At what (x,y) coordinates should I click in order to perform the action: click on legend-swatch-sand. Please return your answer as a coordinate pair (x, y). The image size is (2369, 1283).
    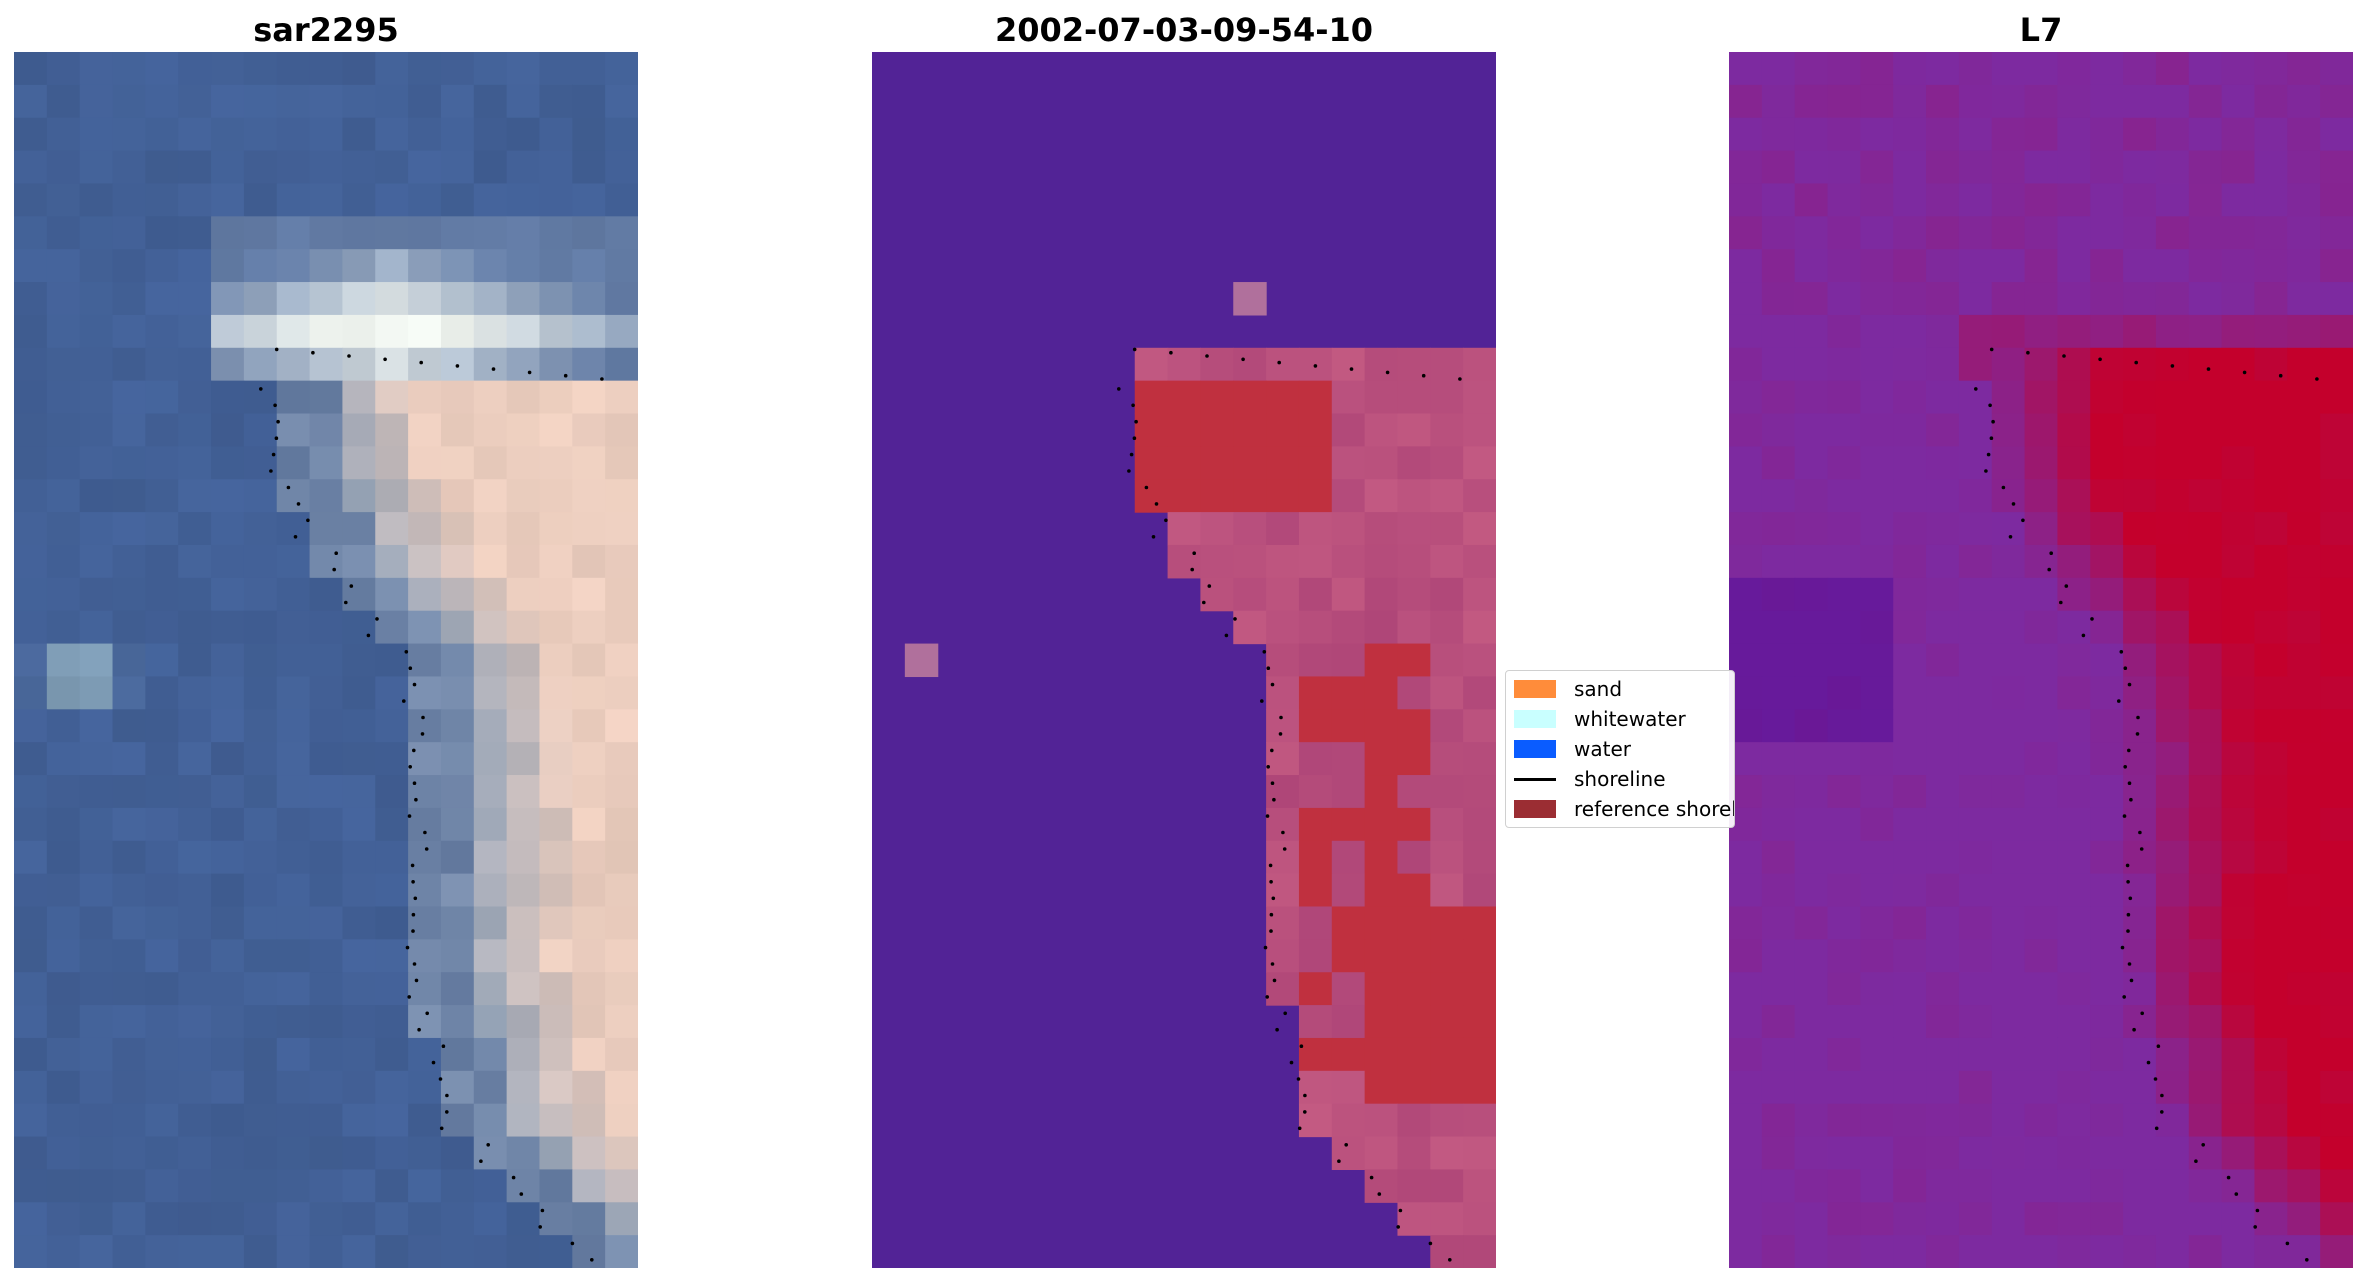
    Looking at the image, I should click on (1535, 689).